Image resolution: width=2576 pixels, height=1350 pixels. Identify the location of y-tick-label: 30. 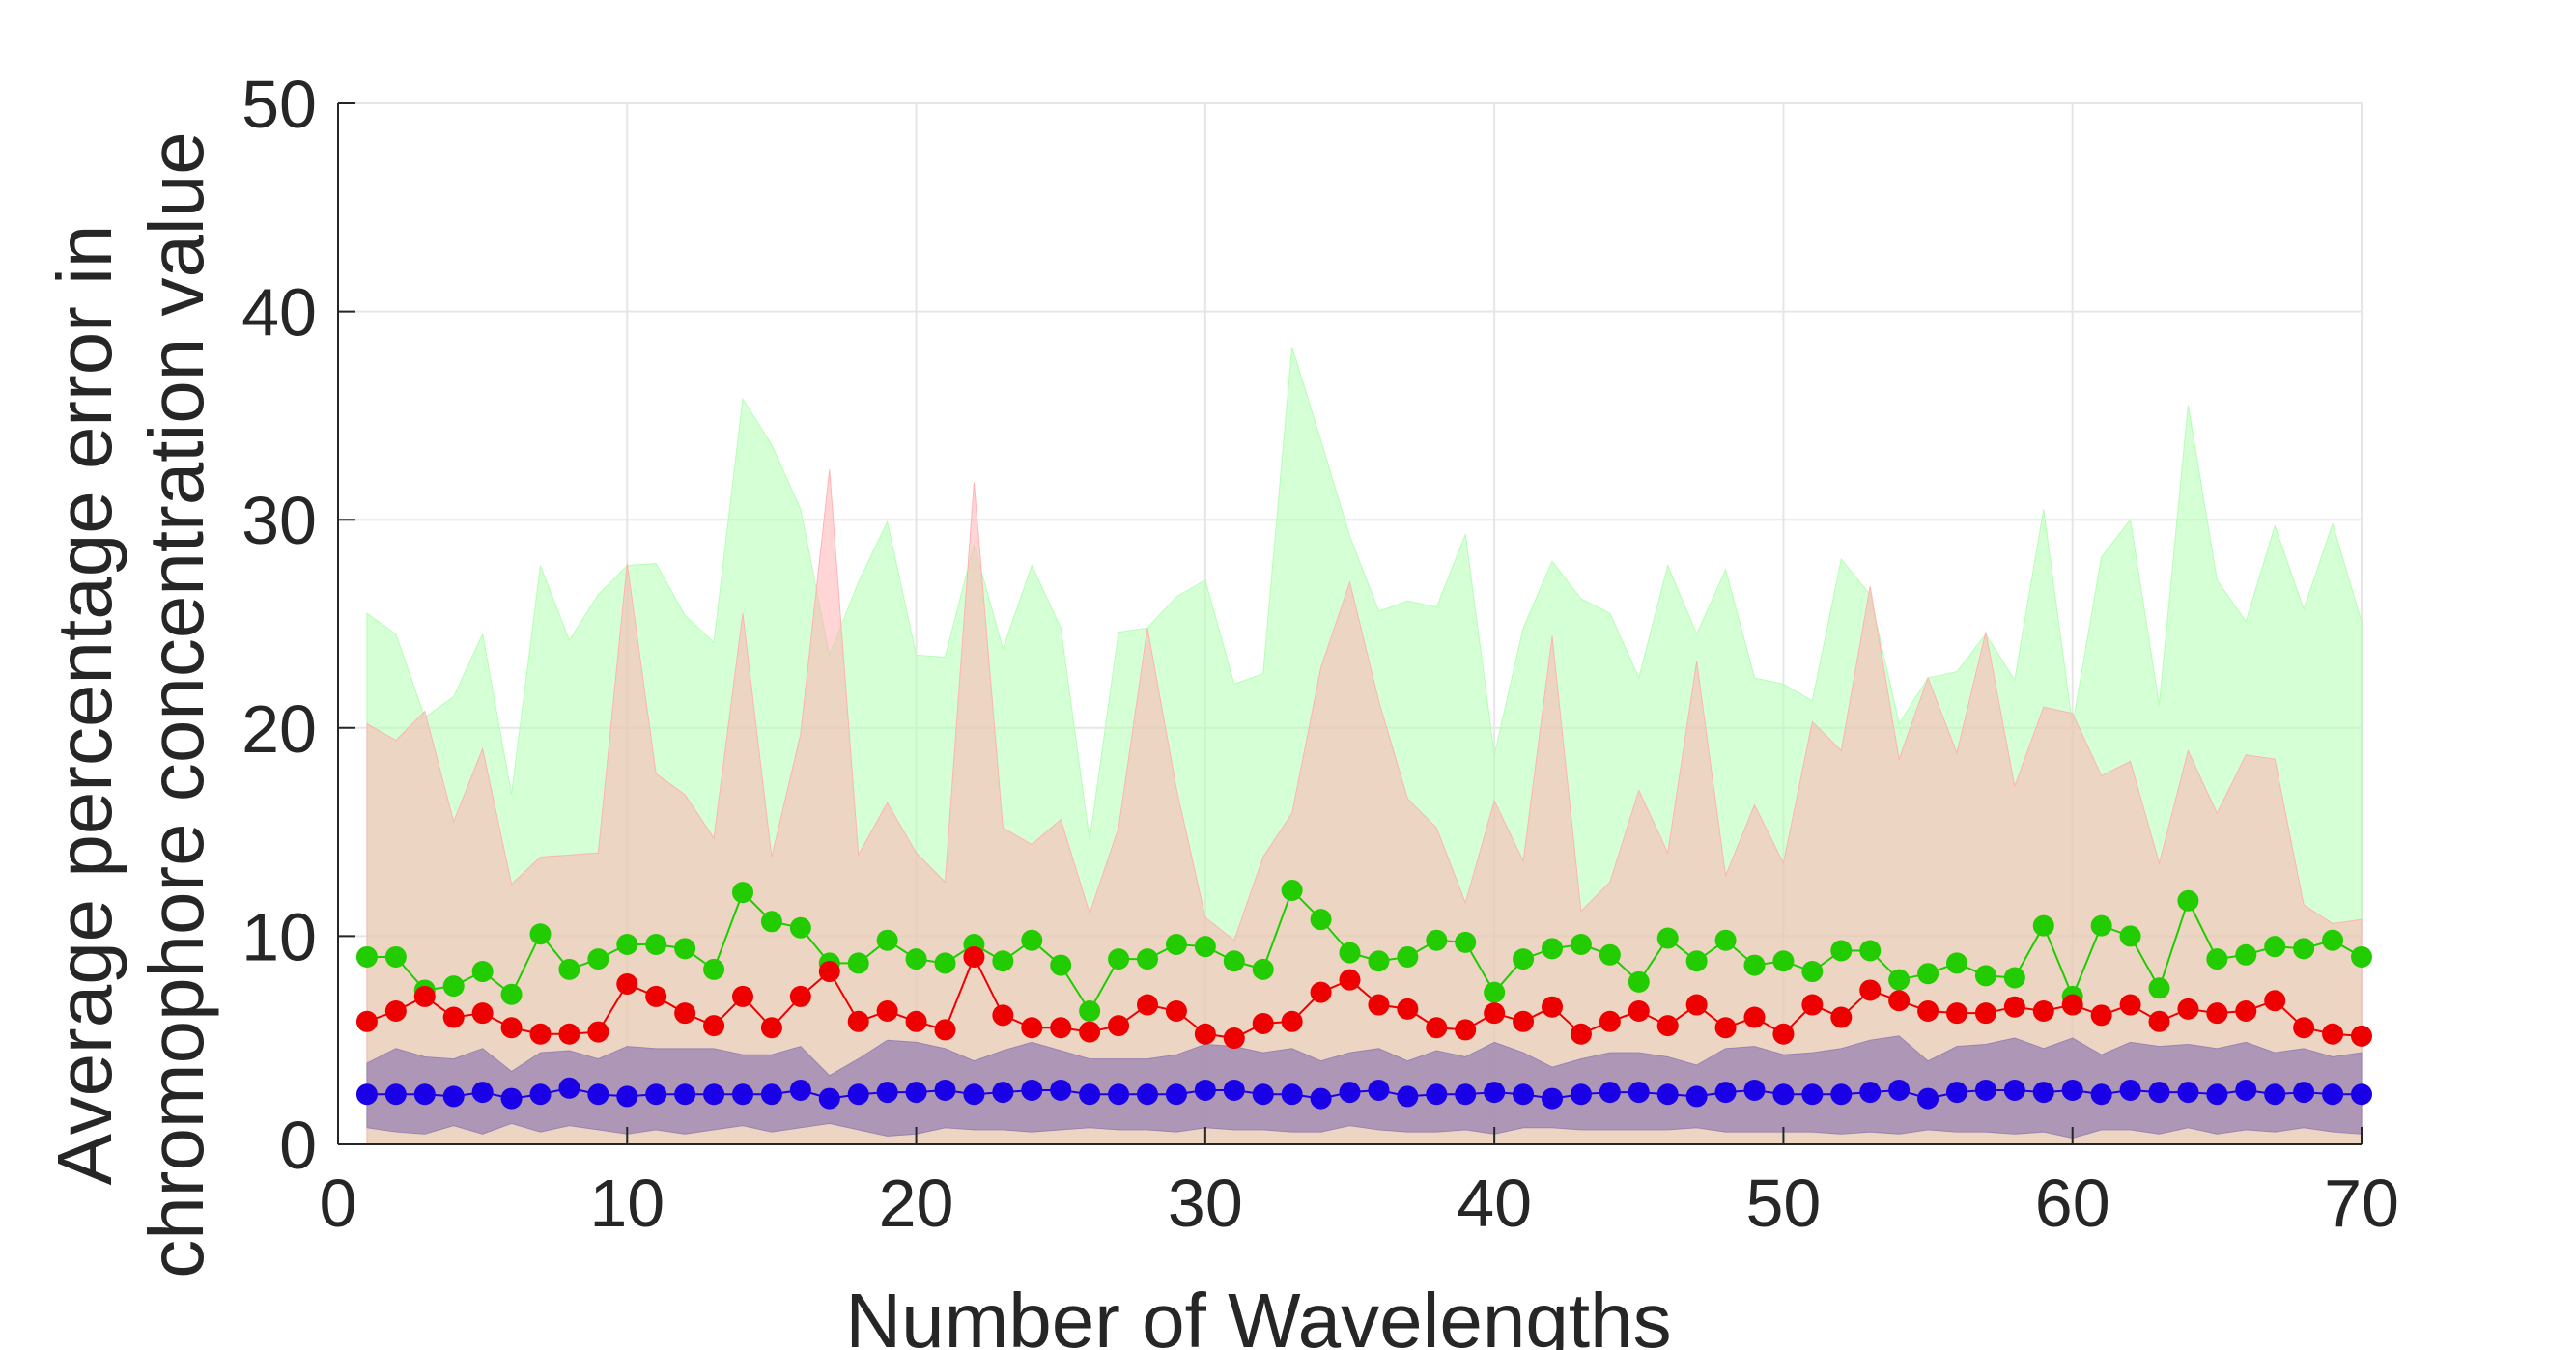
(279, 520).